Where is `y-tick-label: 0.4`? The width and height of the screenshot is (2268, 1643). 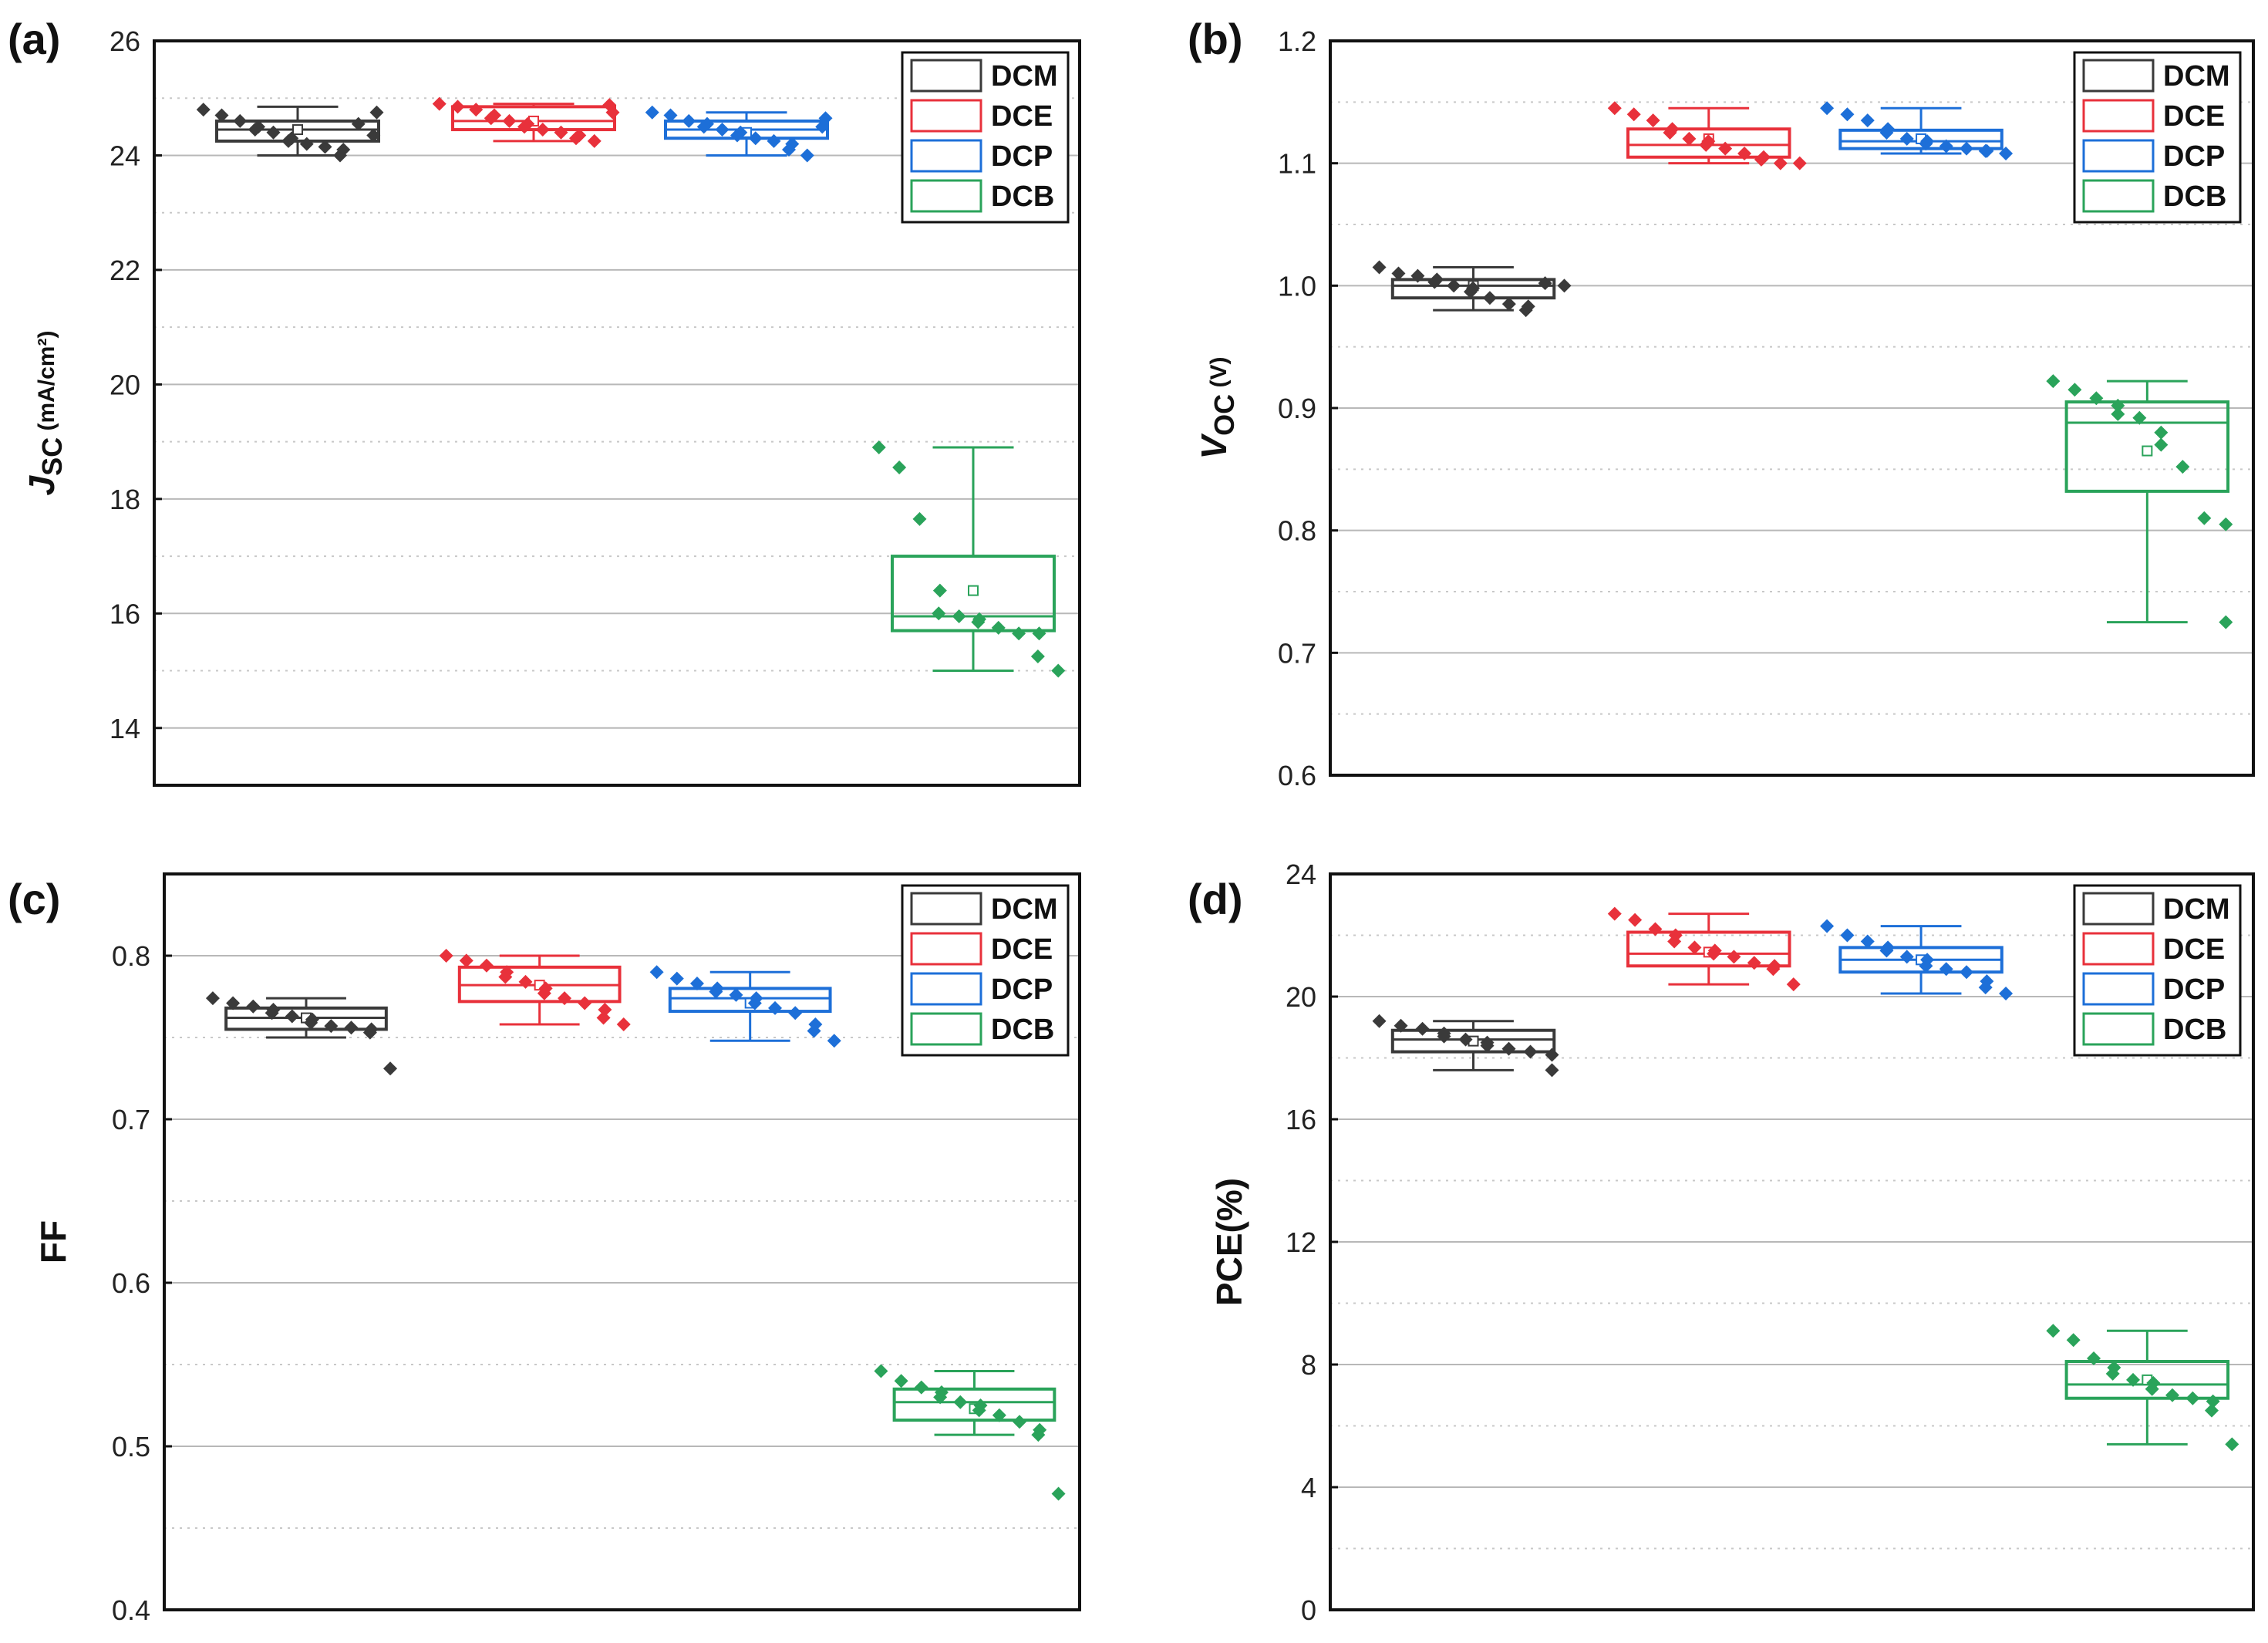
y-tick-label: 0.4 is located at coordinates (131, 1610).